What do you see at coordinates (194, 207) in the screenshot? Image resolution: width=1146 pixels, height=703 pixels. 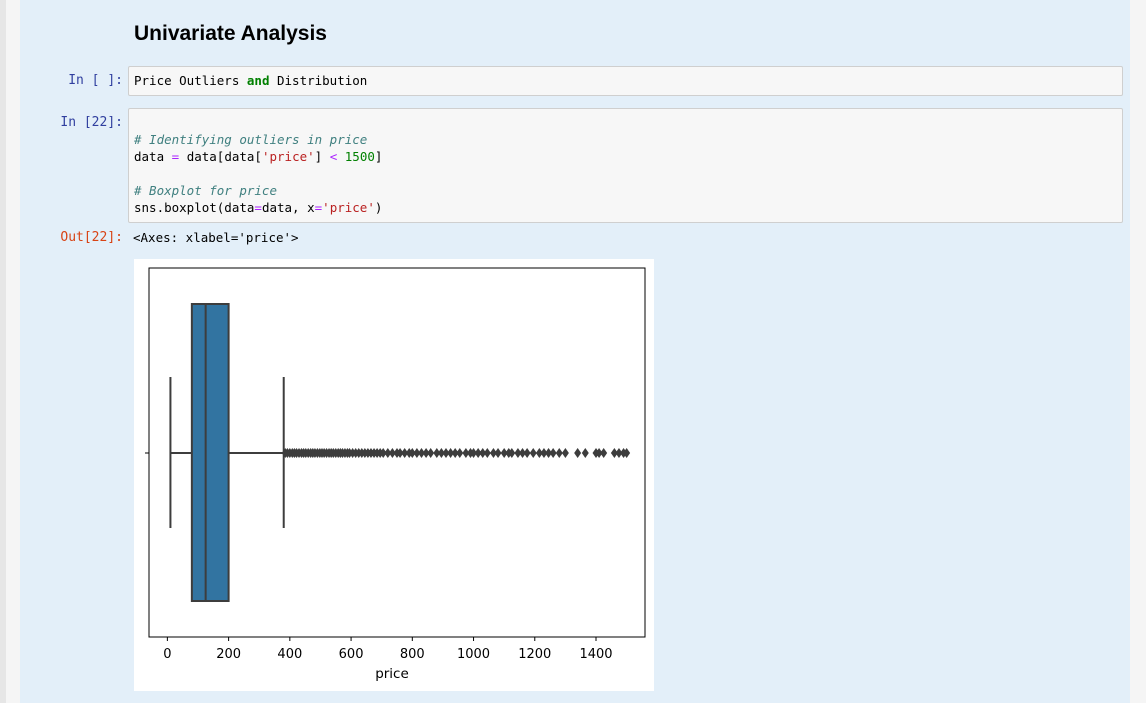 I see `code-token: sns.boxplot(data` at bounding box center [194, 207].